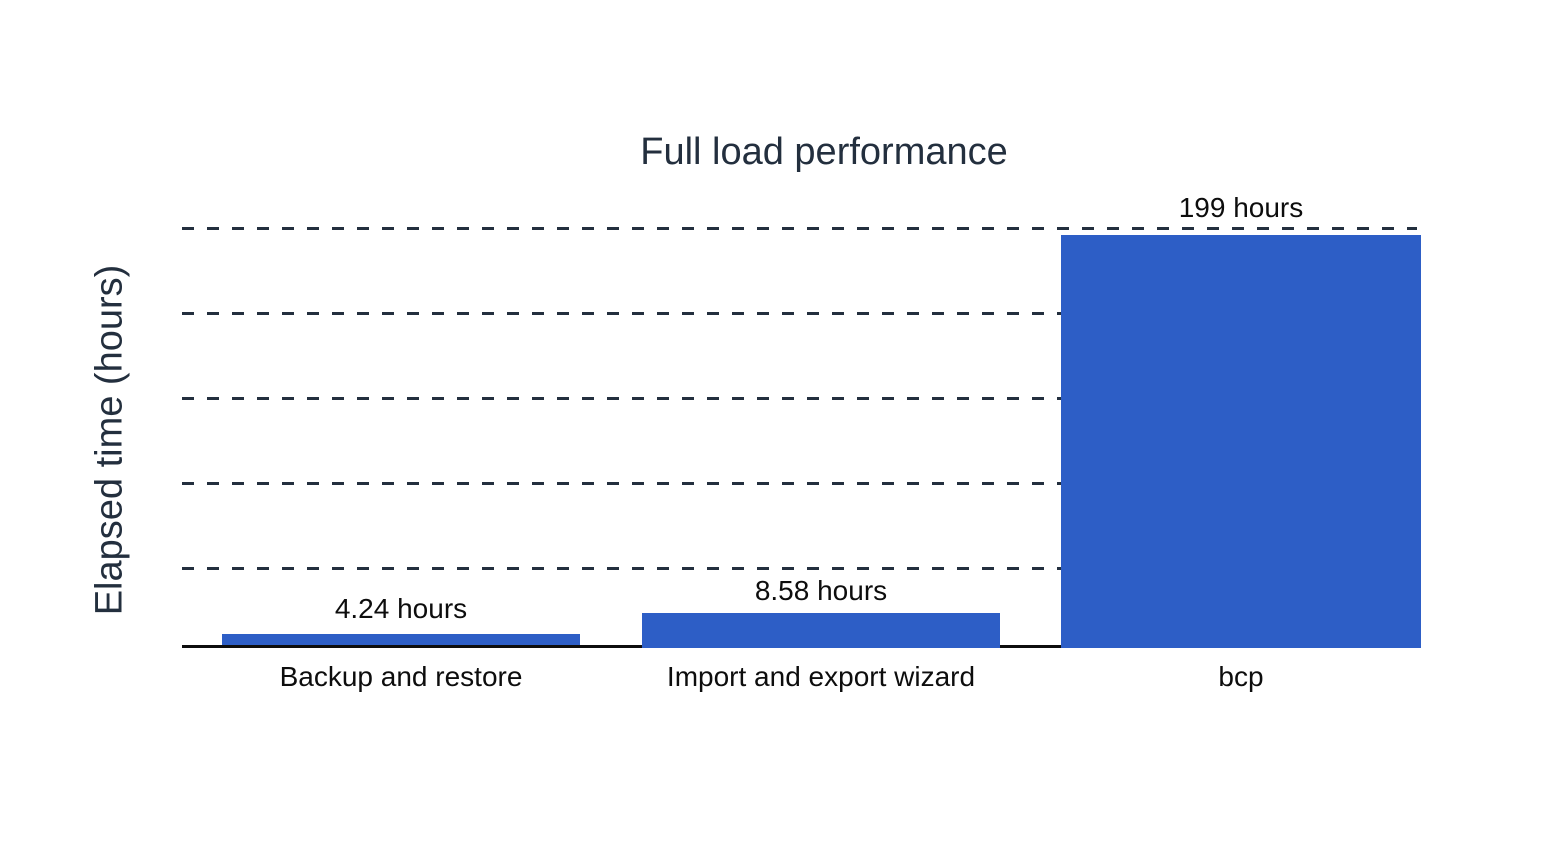 This screenshot has height=841, width=1561. Describe the element at coordinates (821, 590) in the screenshot. I see `bar-value-label: 8.58 hours` at that location.